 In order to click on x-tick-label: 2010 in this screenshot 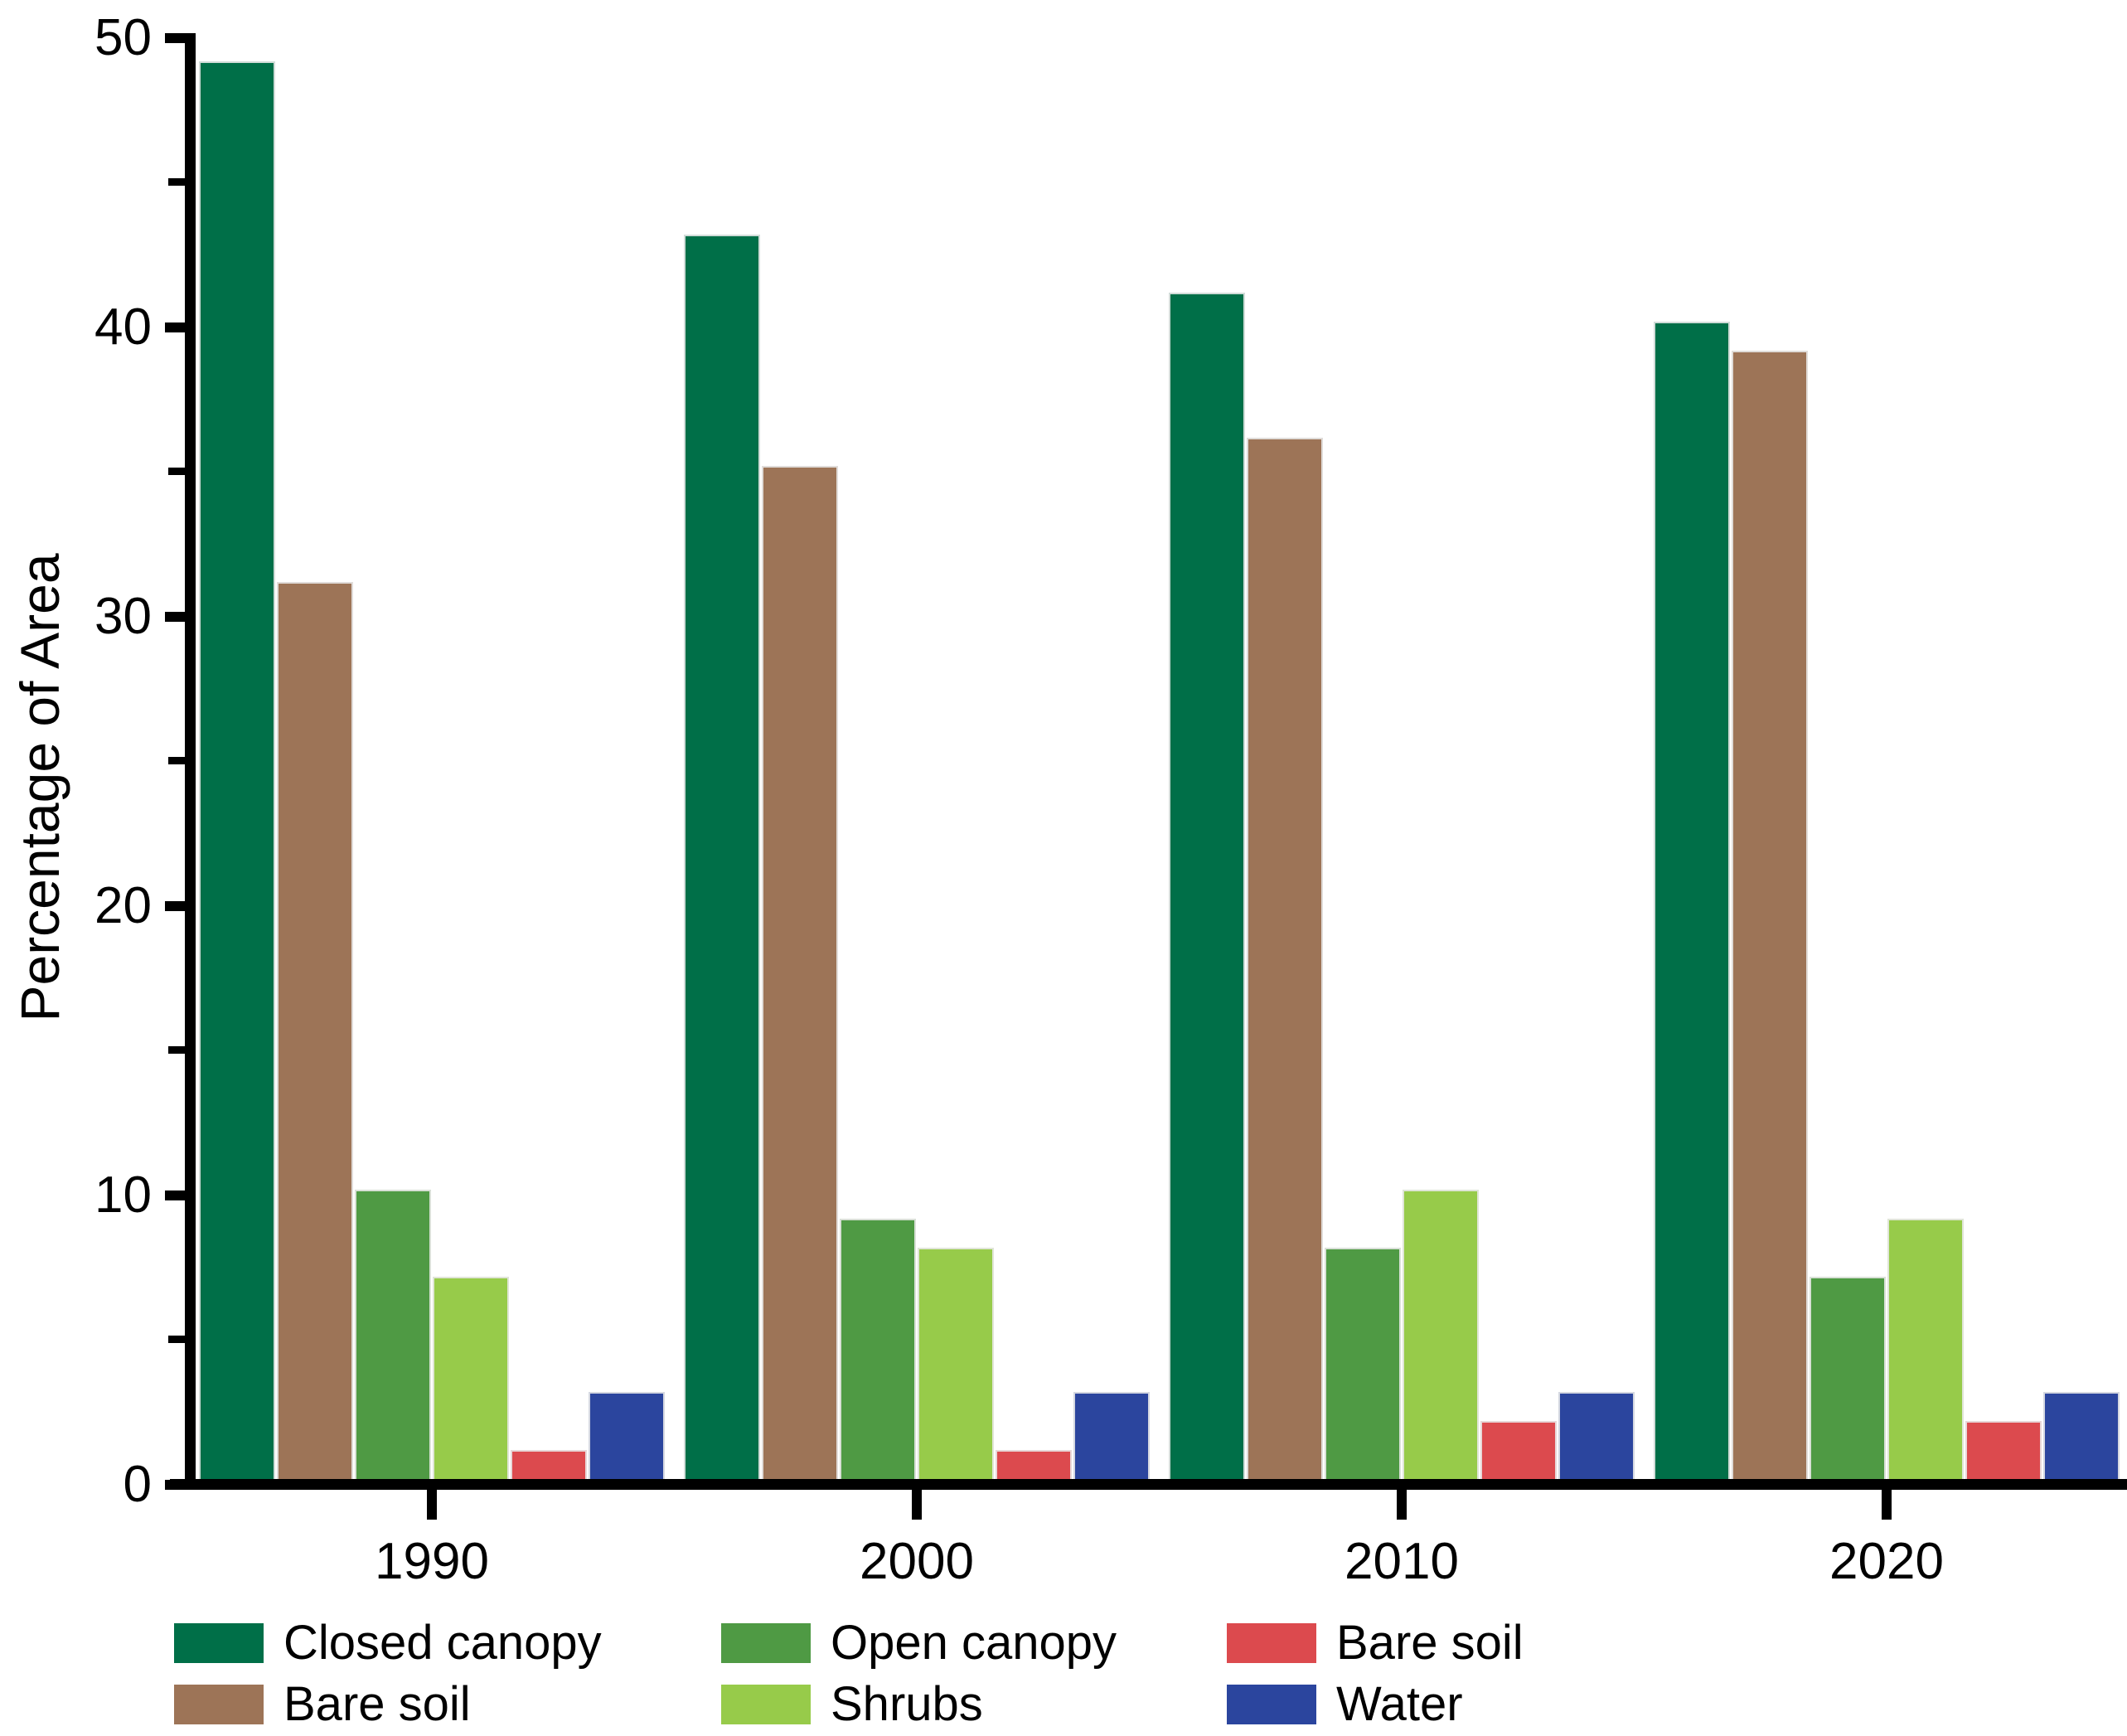, I will do `click(1402, 1561)`.